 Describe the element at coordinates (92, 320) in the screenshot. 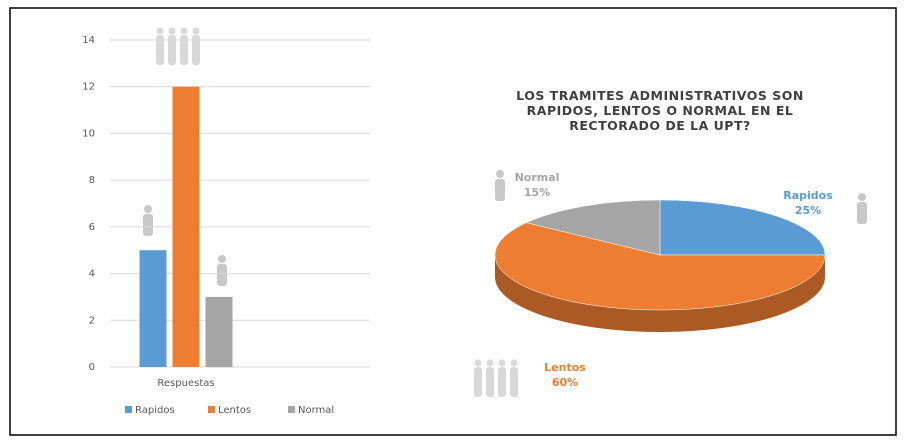

I see `y-tick-label: 2` at that location.